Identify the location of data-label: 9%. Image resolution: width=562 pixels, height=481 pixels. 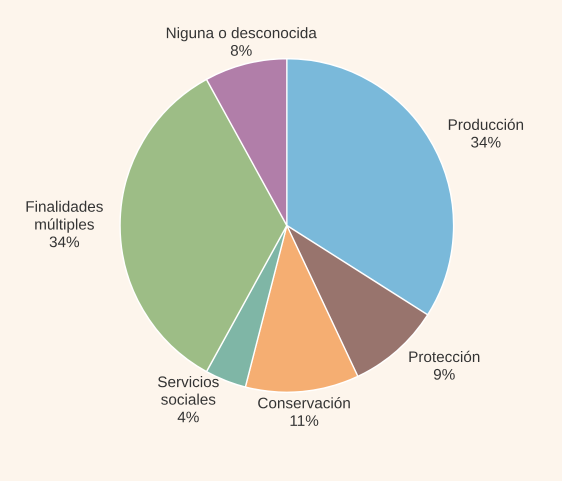
(444, 374).